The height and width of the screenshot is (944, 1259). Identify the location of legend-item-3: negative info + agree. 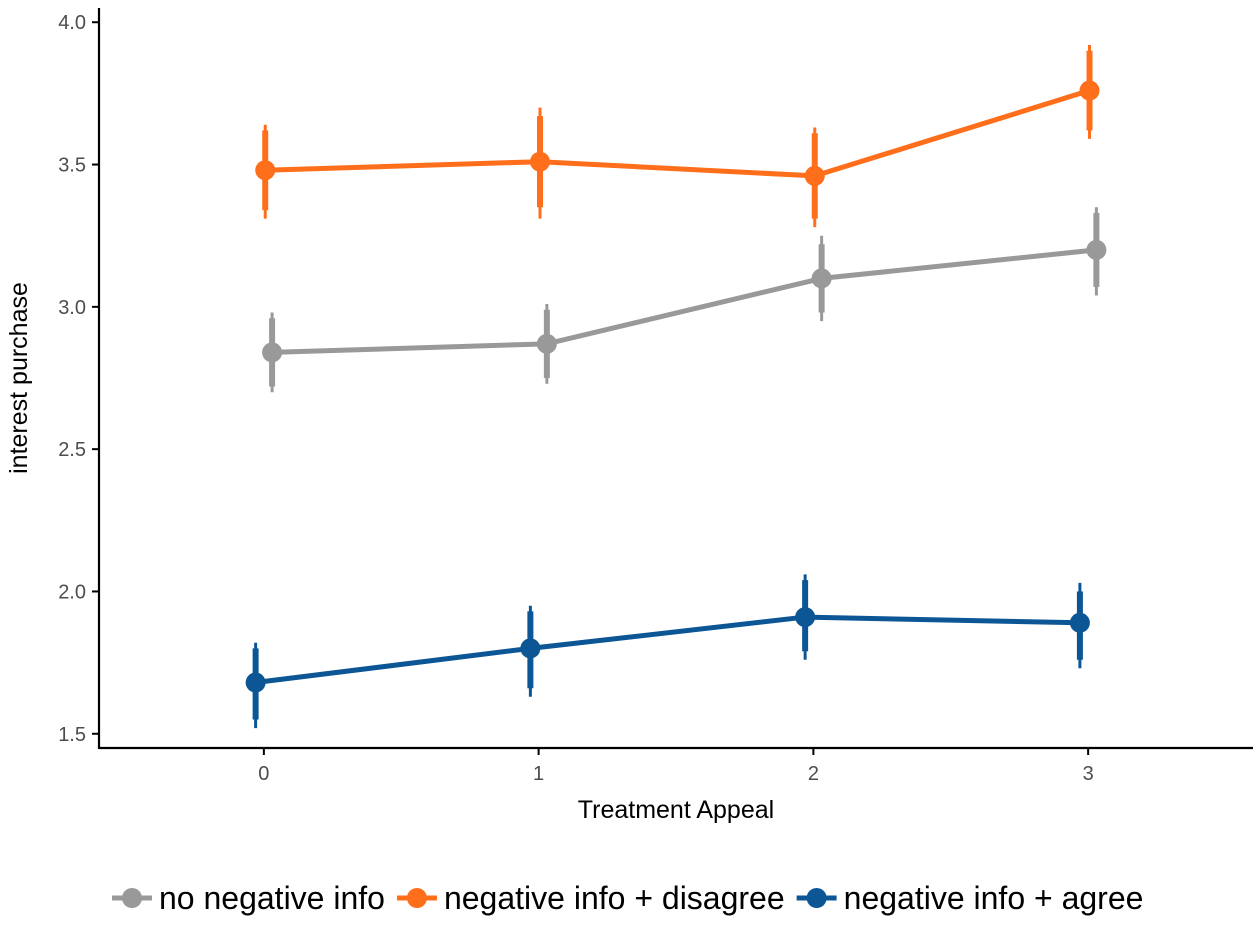
(970, 898).